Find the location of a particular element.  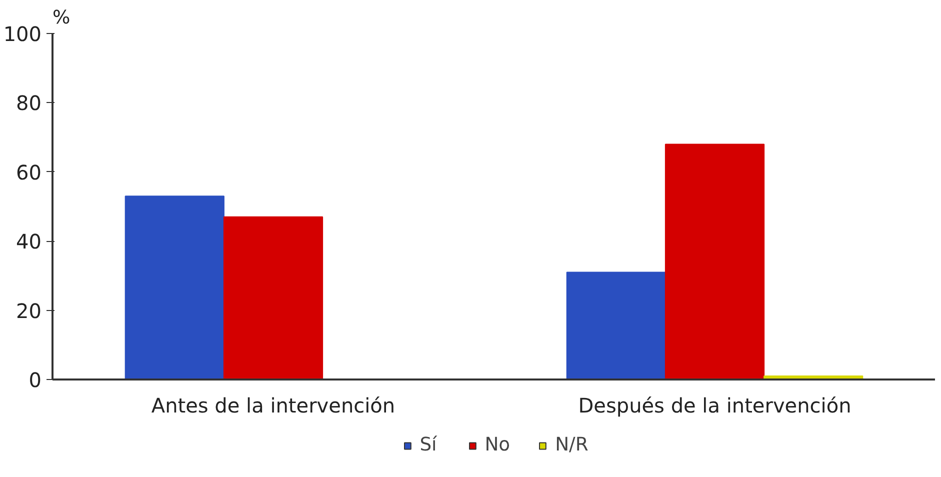

x-tick-label: Antes de la intervención is located at coordinates (273, 406).